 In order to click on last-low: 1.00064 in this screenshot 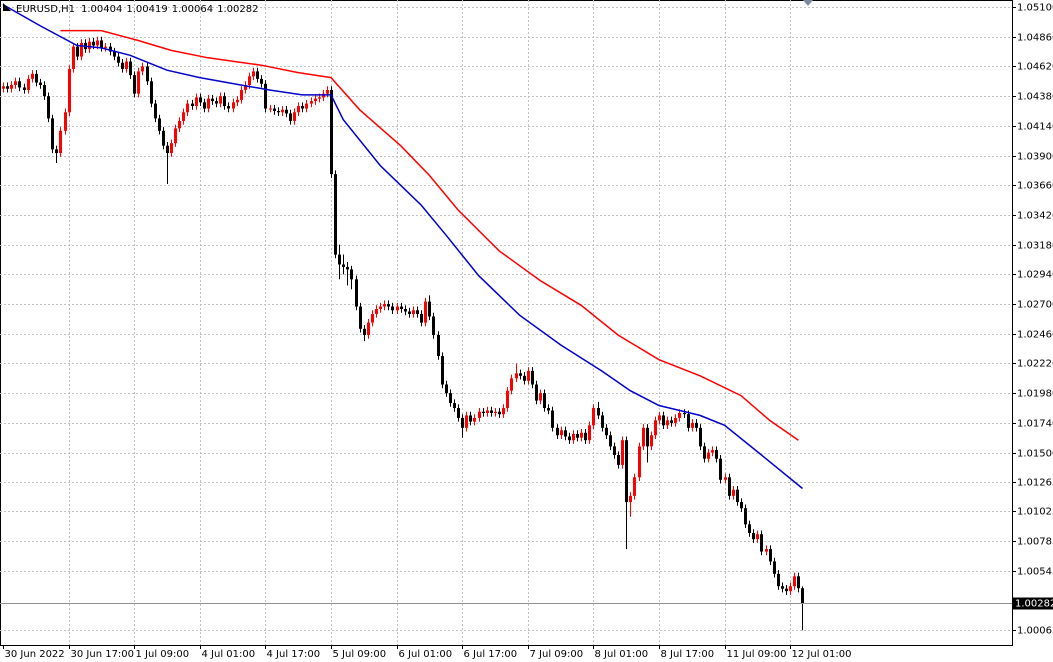, I will do `click(192, 9)`.